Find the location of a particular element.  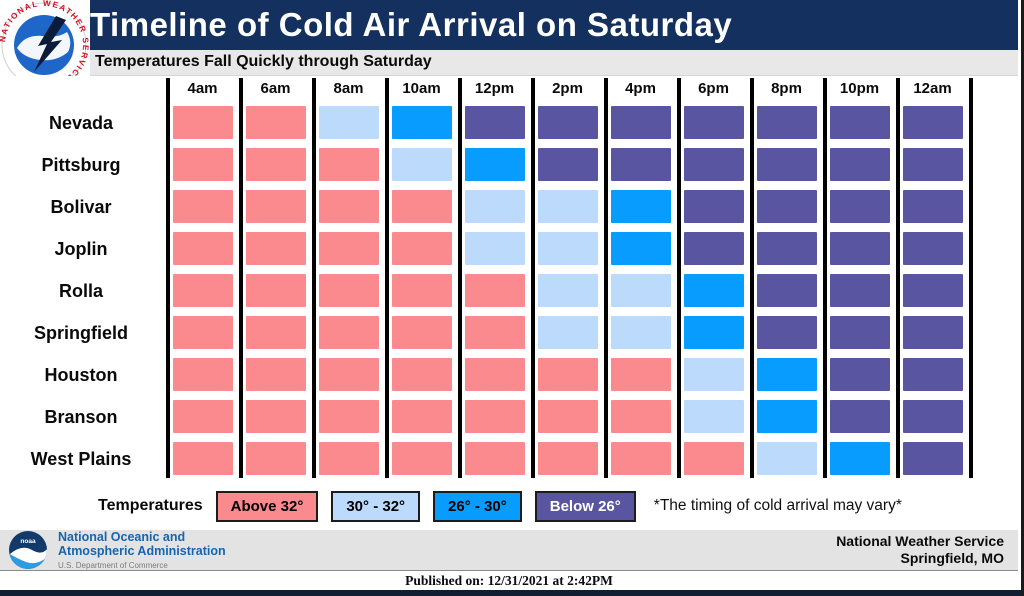

time-label-8pm: 8pm is located at coordinates (786, 88).